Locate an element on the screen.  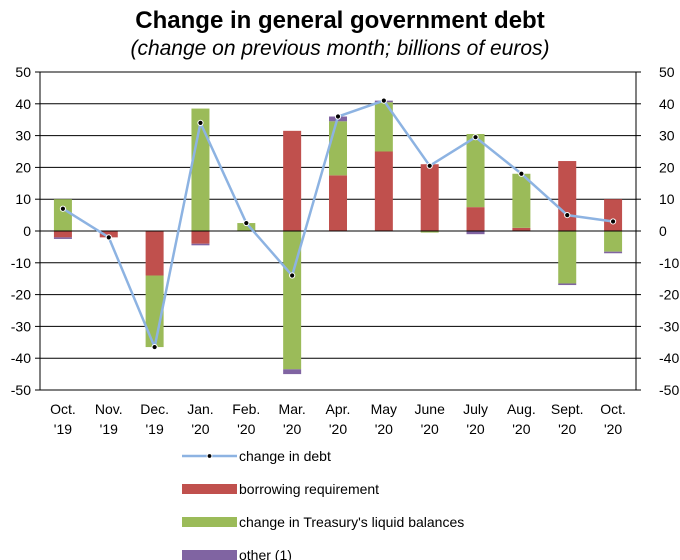
legend-marker is located at coordinates (209, 456).